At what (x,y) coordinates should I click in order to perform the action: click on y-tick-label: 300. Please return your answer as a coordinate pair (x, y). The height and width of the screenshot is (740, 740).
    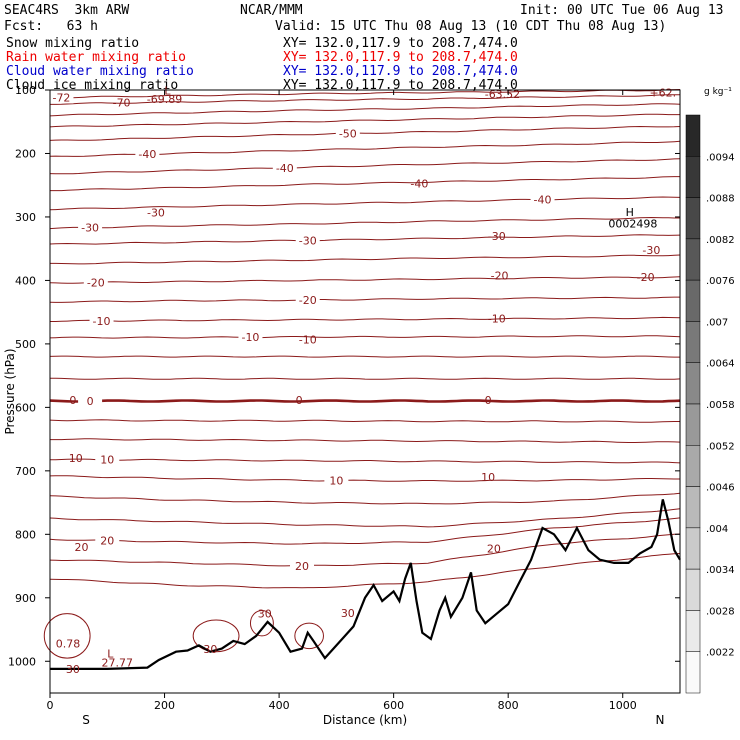
    Looking at the image, I should click on (25, 217).